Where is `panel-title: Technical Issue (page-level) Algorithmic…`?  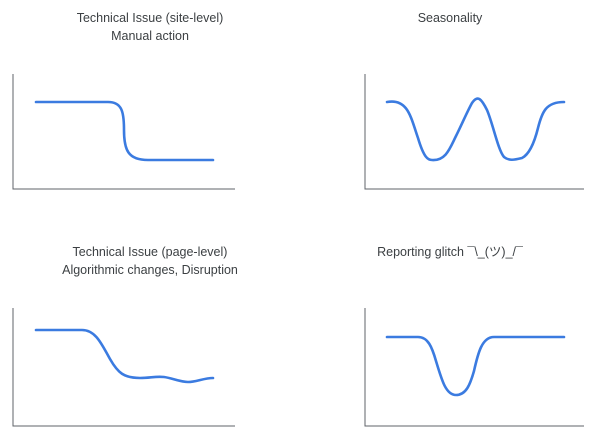
panel-title: Technical Issue (page-level) Algorithmic… is located at coordinates (150, 261).